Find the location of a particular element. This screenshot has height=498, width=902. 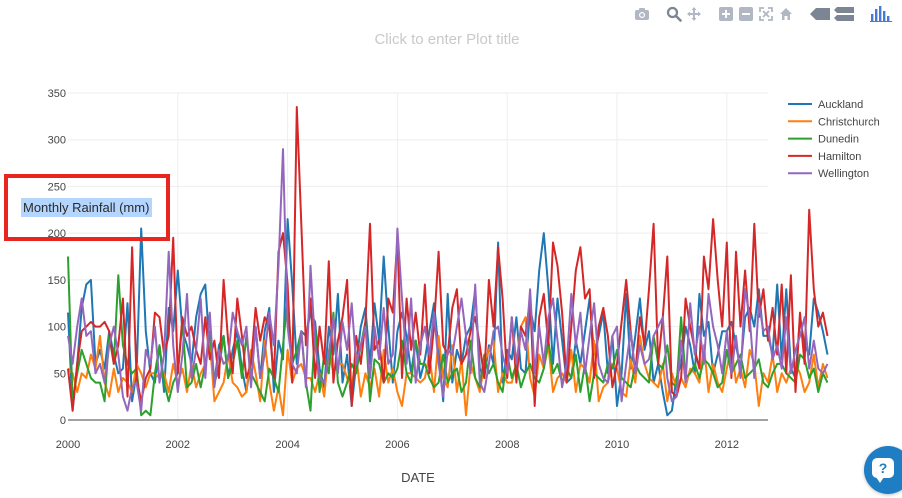

x-tick-label: 2008 is located at coordinates (507, 445).